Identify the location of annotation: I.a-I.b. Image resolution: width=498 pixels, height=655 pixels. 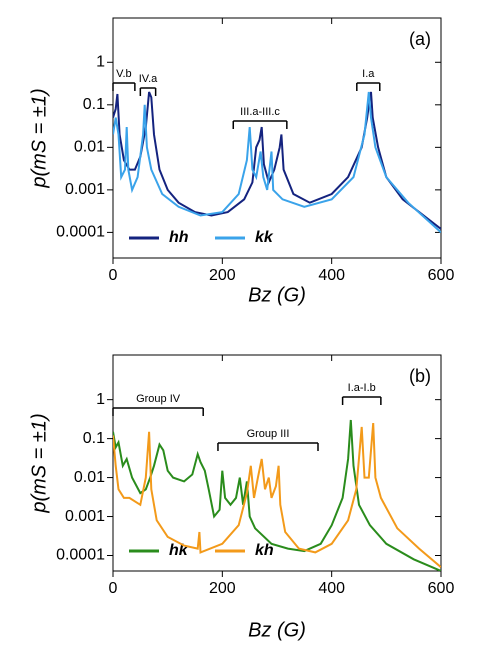
(362, 388).